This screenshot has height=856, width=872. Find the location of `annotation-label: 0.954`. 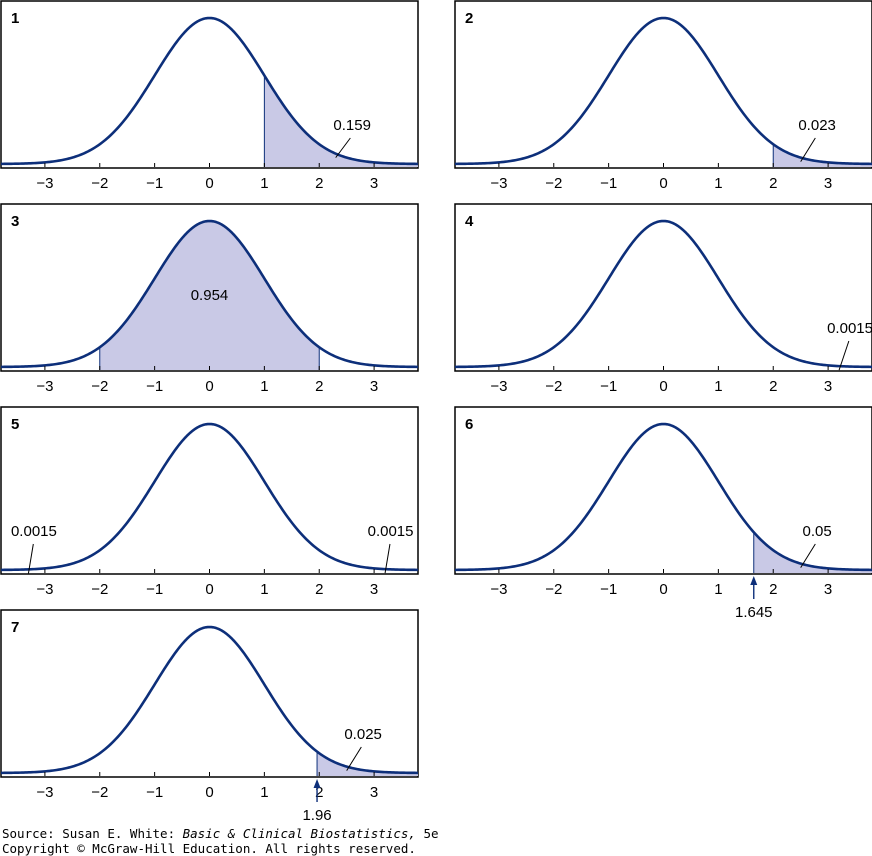

annotation-label: 0.954 is located at coordinates (210, 295).